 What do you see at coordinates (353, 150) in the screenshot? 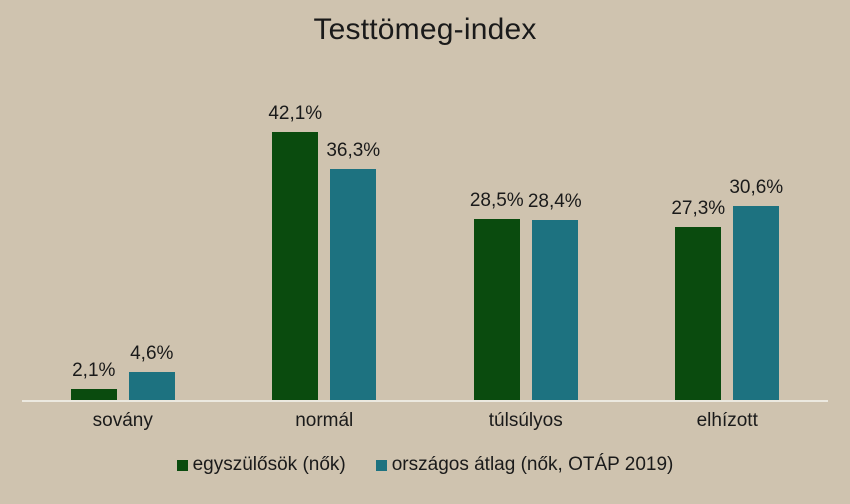
I see `value-label: 36,3%` at bounding box center [353, 150].